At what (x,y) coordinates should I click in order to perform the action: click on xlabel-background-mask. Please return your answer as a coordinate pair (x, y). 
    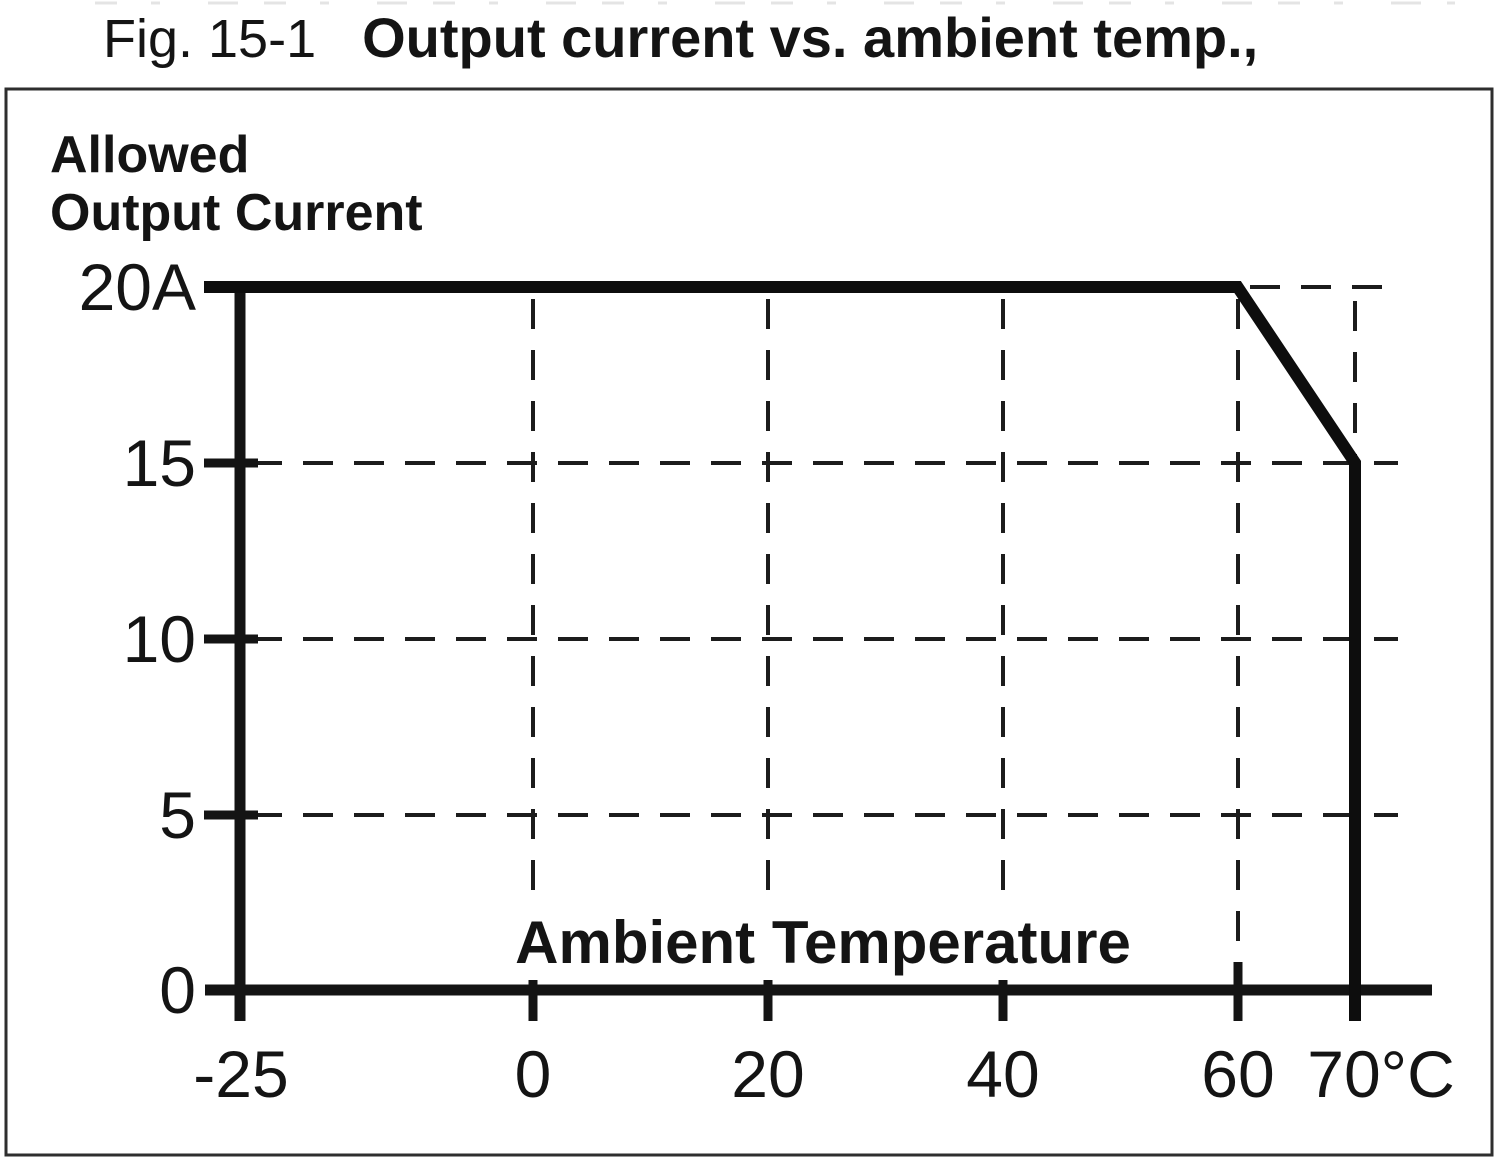
    Looking at the image, I should click on (823, 939).